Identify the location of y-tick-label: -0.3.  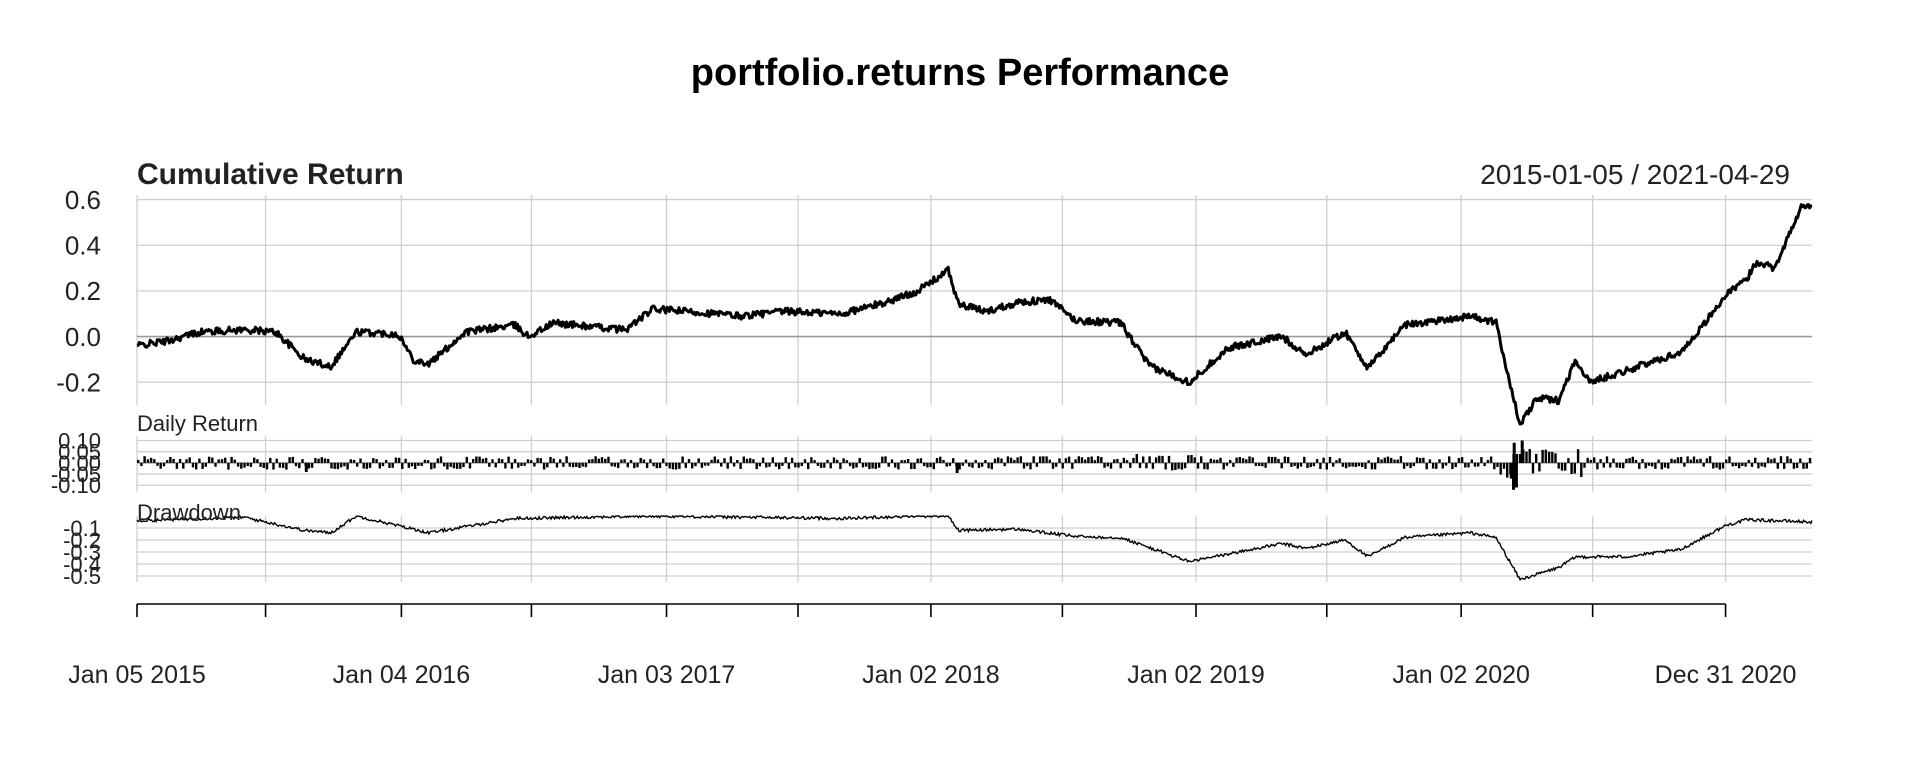
(82, 552).